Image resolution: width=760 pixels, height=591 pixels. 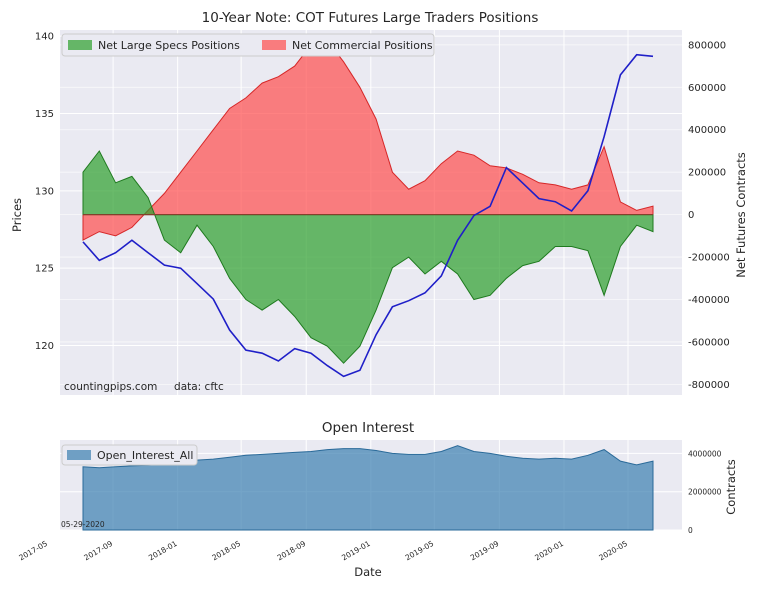 What do you see at coordinates (274, 45) in the screenshot?
I see `legend-swatch-commercial` at bounding box center [274, 45].